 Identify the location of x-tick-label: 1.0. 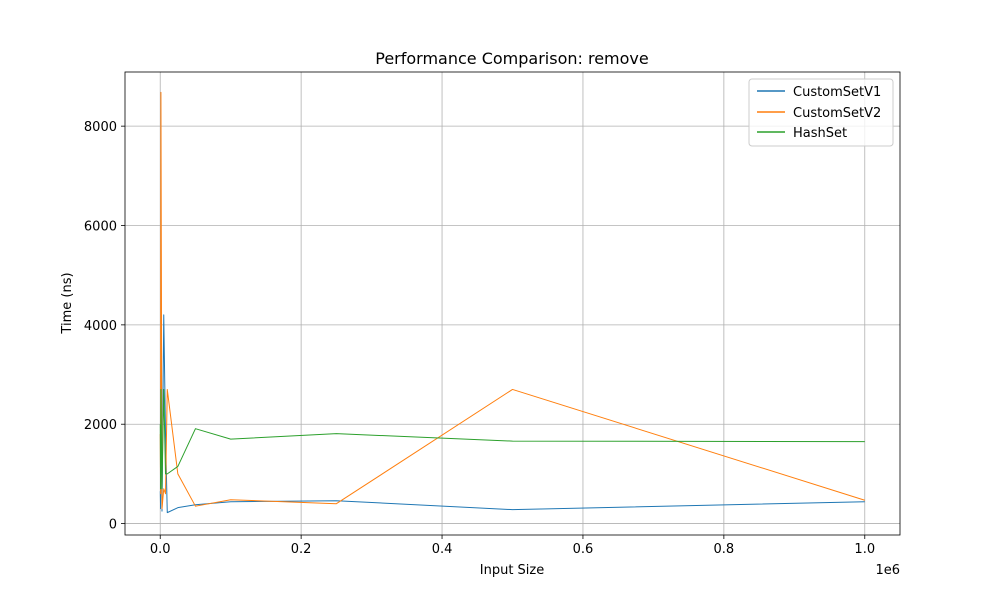
(864, 549).